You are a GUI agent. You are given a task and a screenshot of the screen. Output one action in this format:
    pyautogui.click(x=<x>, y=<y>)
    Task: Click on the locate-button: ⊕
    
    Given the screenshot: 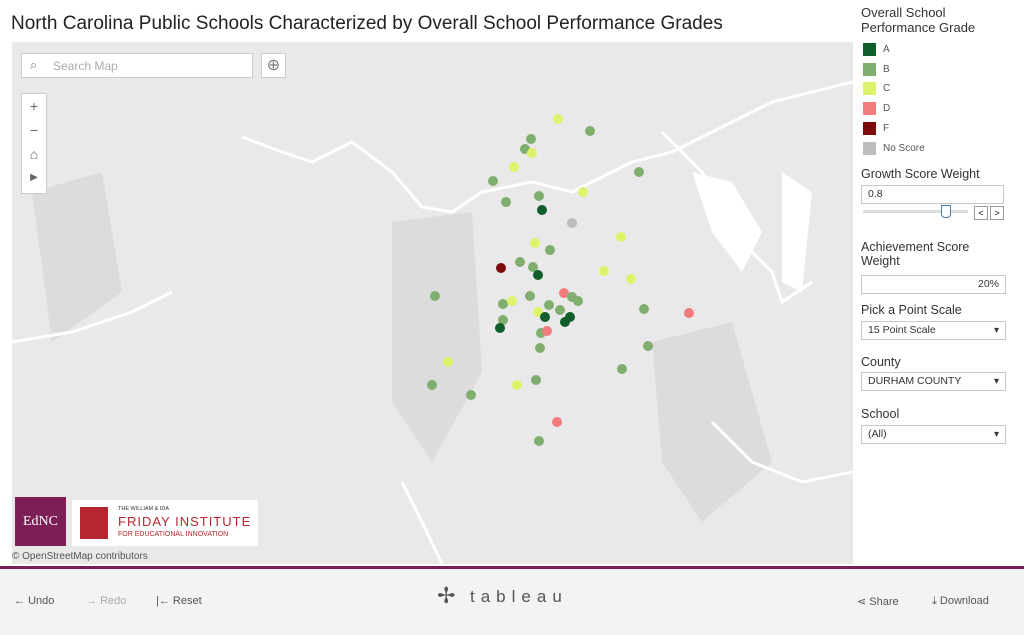 What is the action you would take?
    pyautogui.click(x=273, y=65)
    